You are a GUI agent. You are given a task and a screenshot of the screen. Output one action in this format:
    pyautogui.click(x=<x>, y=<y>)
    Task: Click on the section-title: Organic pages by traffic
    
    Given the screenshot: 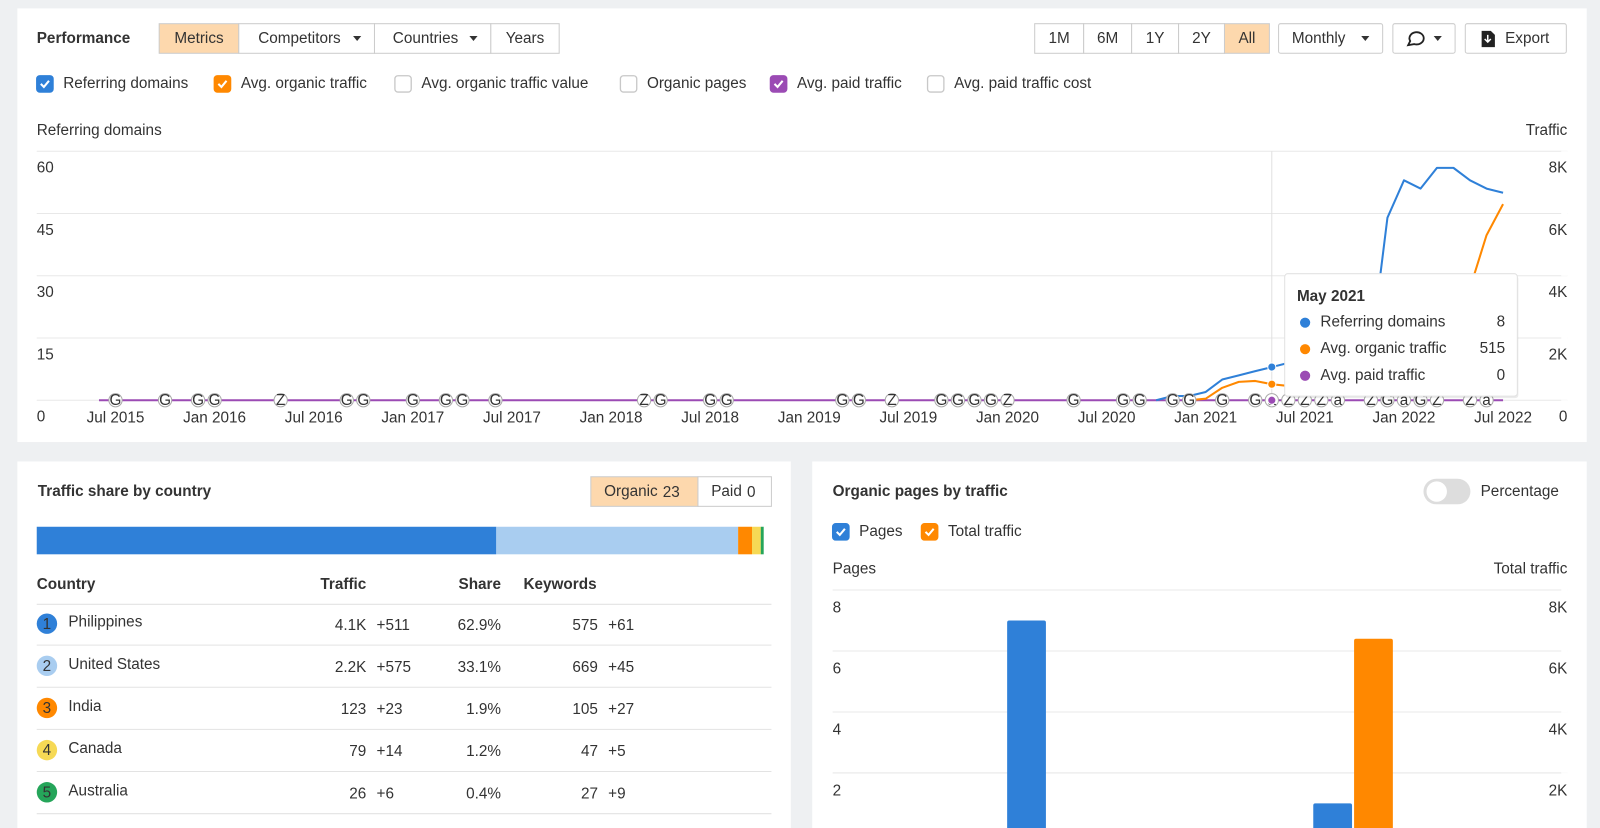 What is the action you would take?
    pyautogui.click(x=921, y=491)
    